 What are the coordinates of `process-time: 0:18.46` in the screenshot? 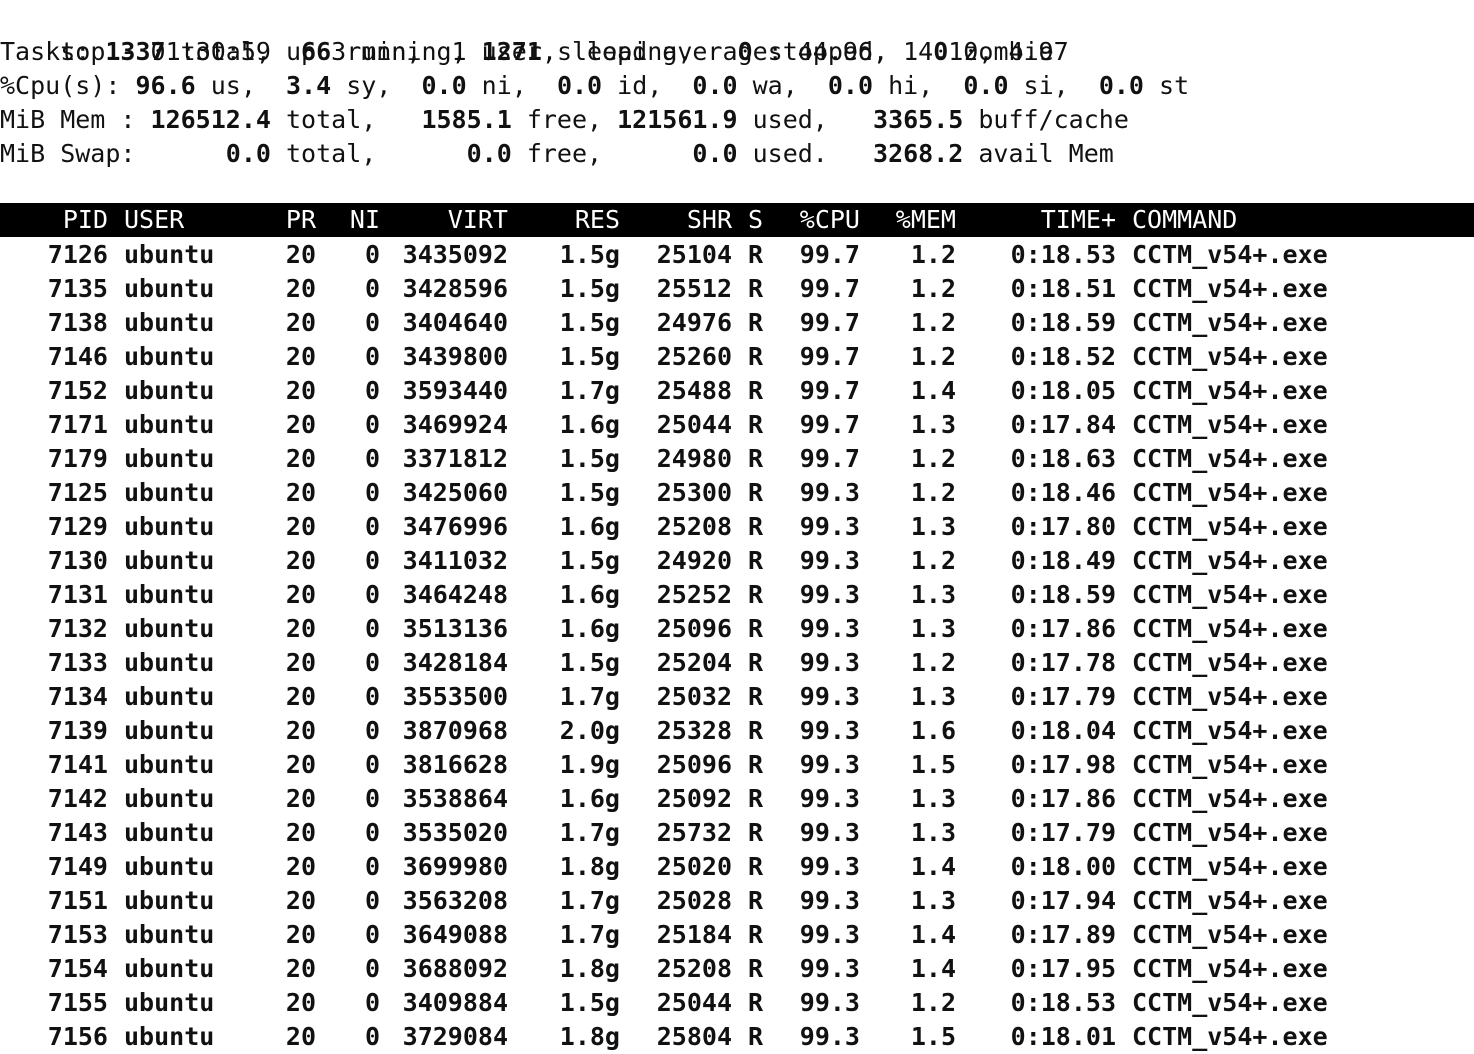 It's located at (1063, 492).